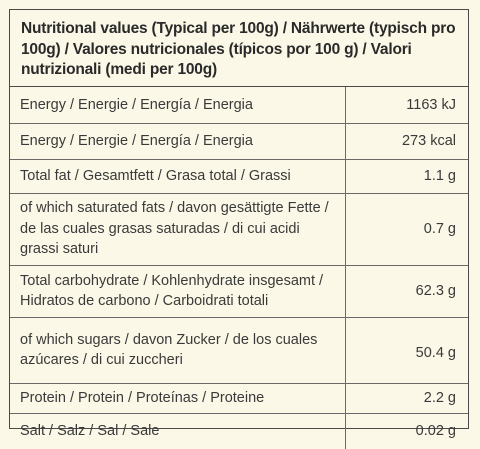 Image resolution: width=480 pixels, height=449 pixels. What do you see at coordinates (435, 431) in the screenshot?
I see `row-value: 0.02 g` at bounding box center [435, 431].